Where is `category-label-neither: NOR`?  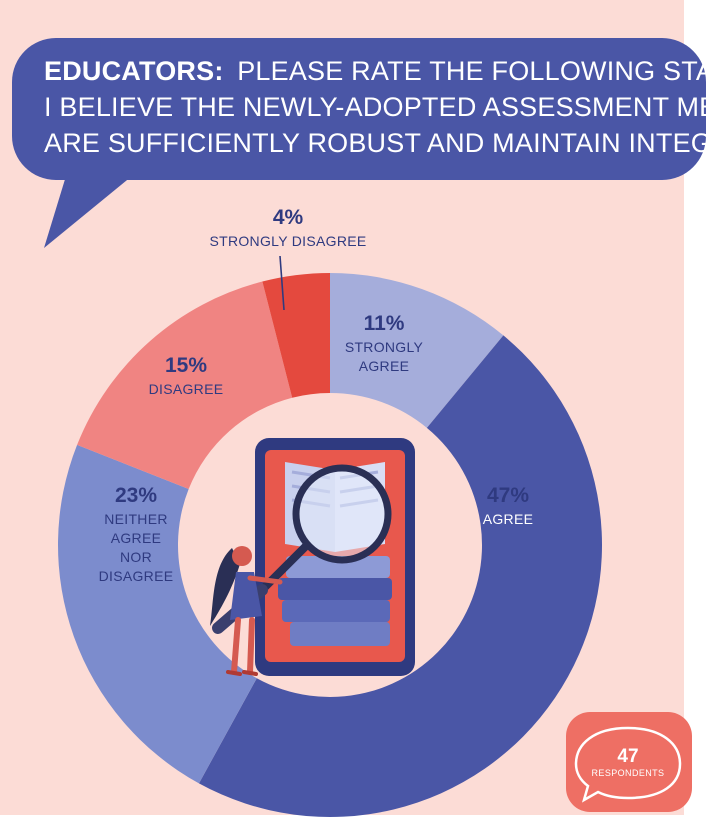
category-label-neither: NOR is located at coordinates (136, 557).